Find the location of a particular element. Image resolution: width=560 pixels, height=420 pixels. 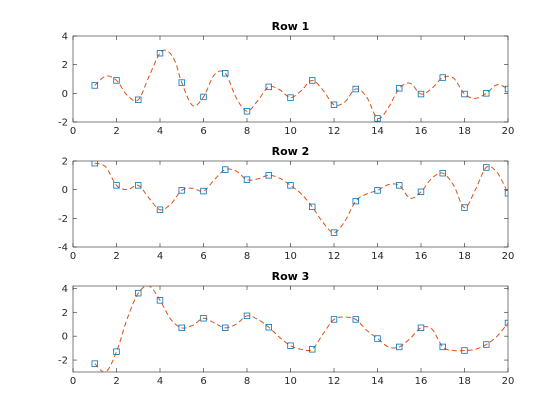

chart-title: Row 1 is located at coordinates (291, 26).